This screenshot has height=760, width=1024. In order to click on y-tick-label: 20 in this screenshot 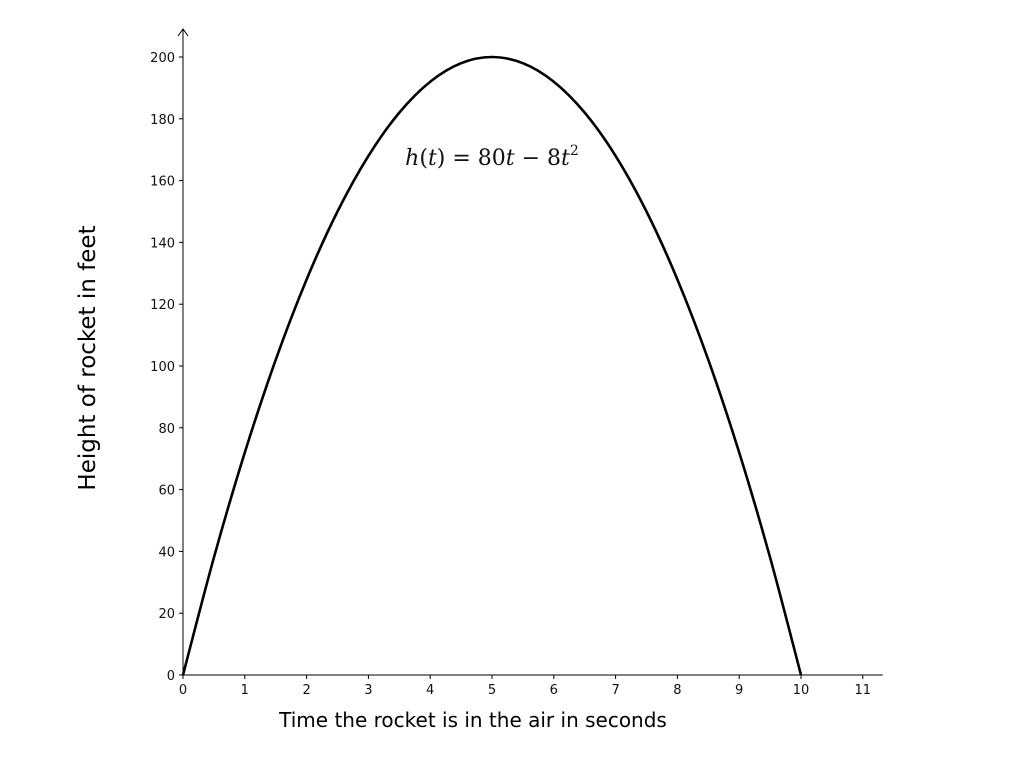, I will do `click(166, 614)`.